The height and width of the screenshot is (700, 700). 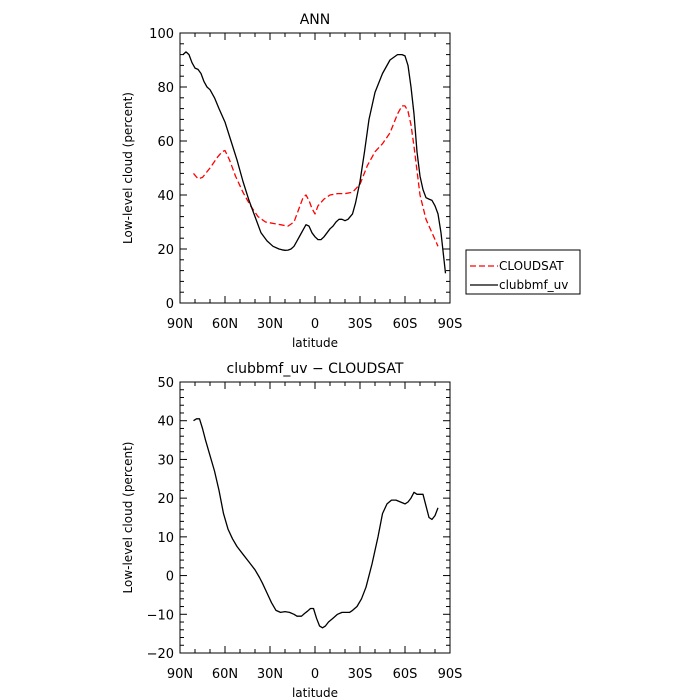 I want to click on y-tick-label: −10, so click(x=160, y=615).